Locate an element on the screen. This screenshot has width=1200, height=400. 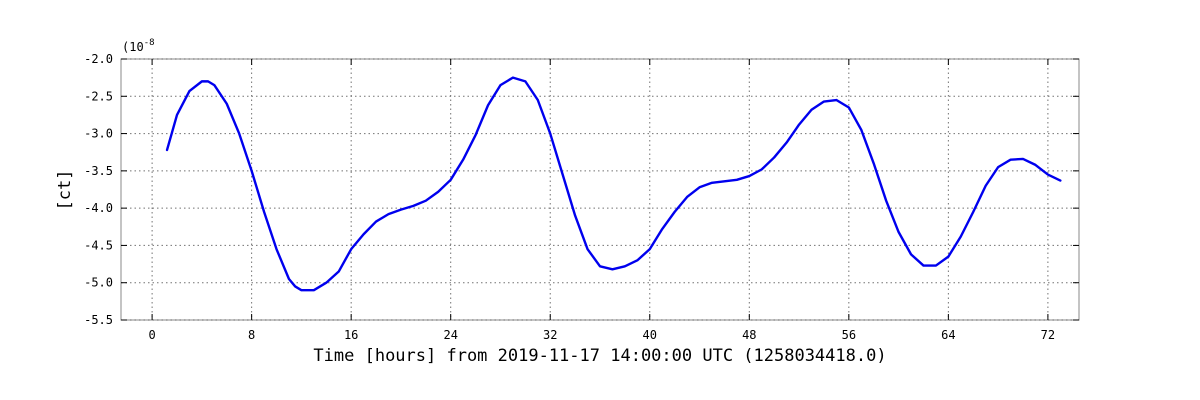
x-tick-label: 64 is located at coordinates (948, 335).